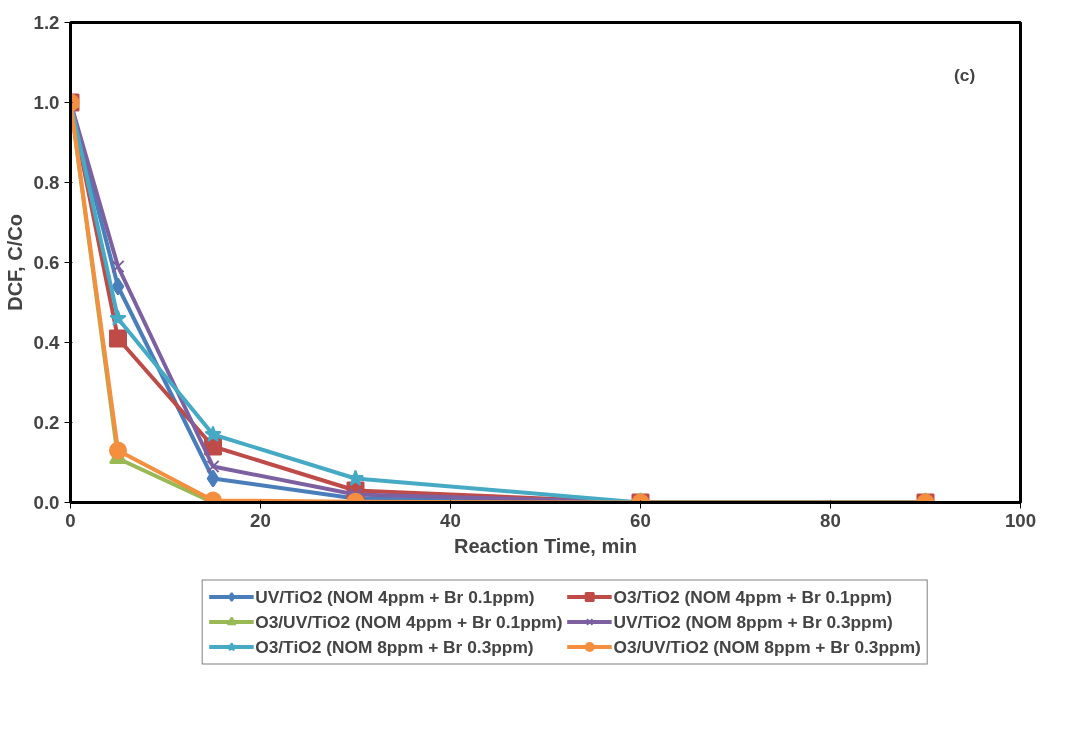  Describe the element at coordinates (46, 262) in the screenshot. I see `y-tick-label: 0.6` at that location.